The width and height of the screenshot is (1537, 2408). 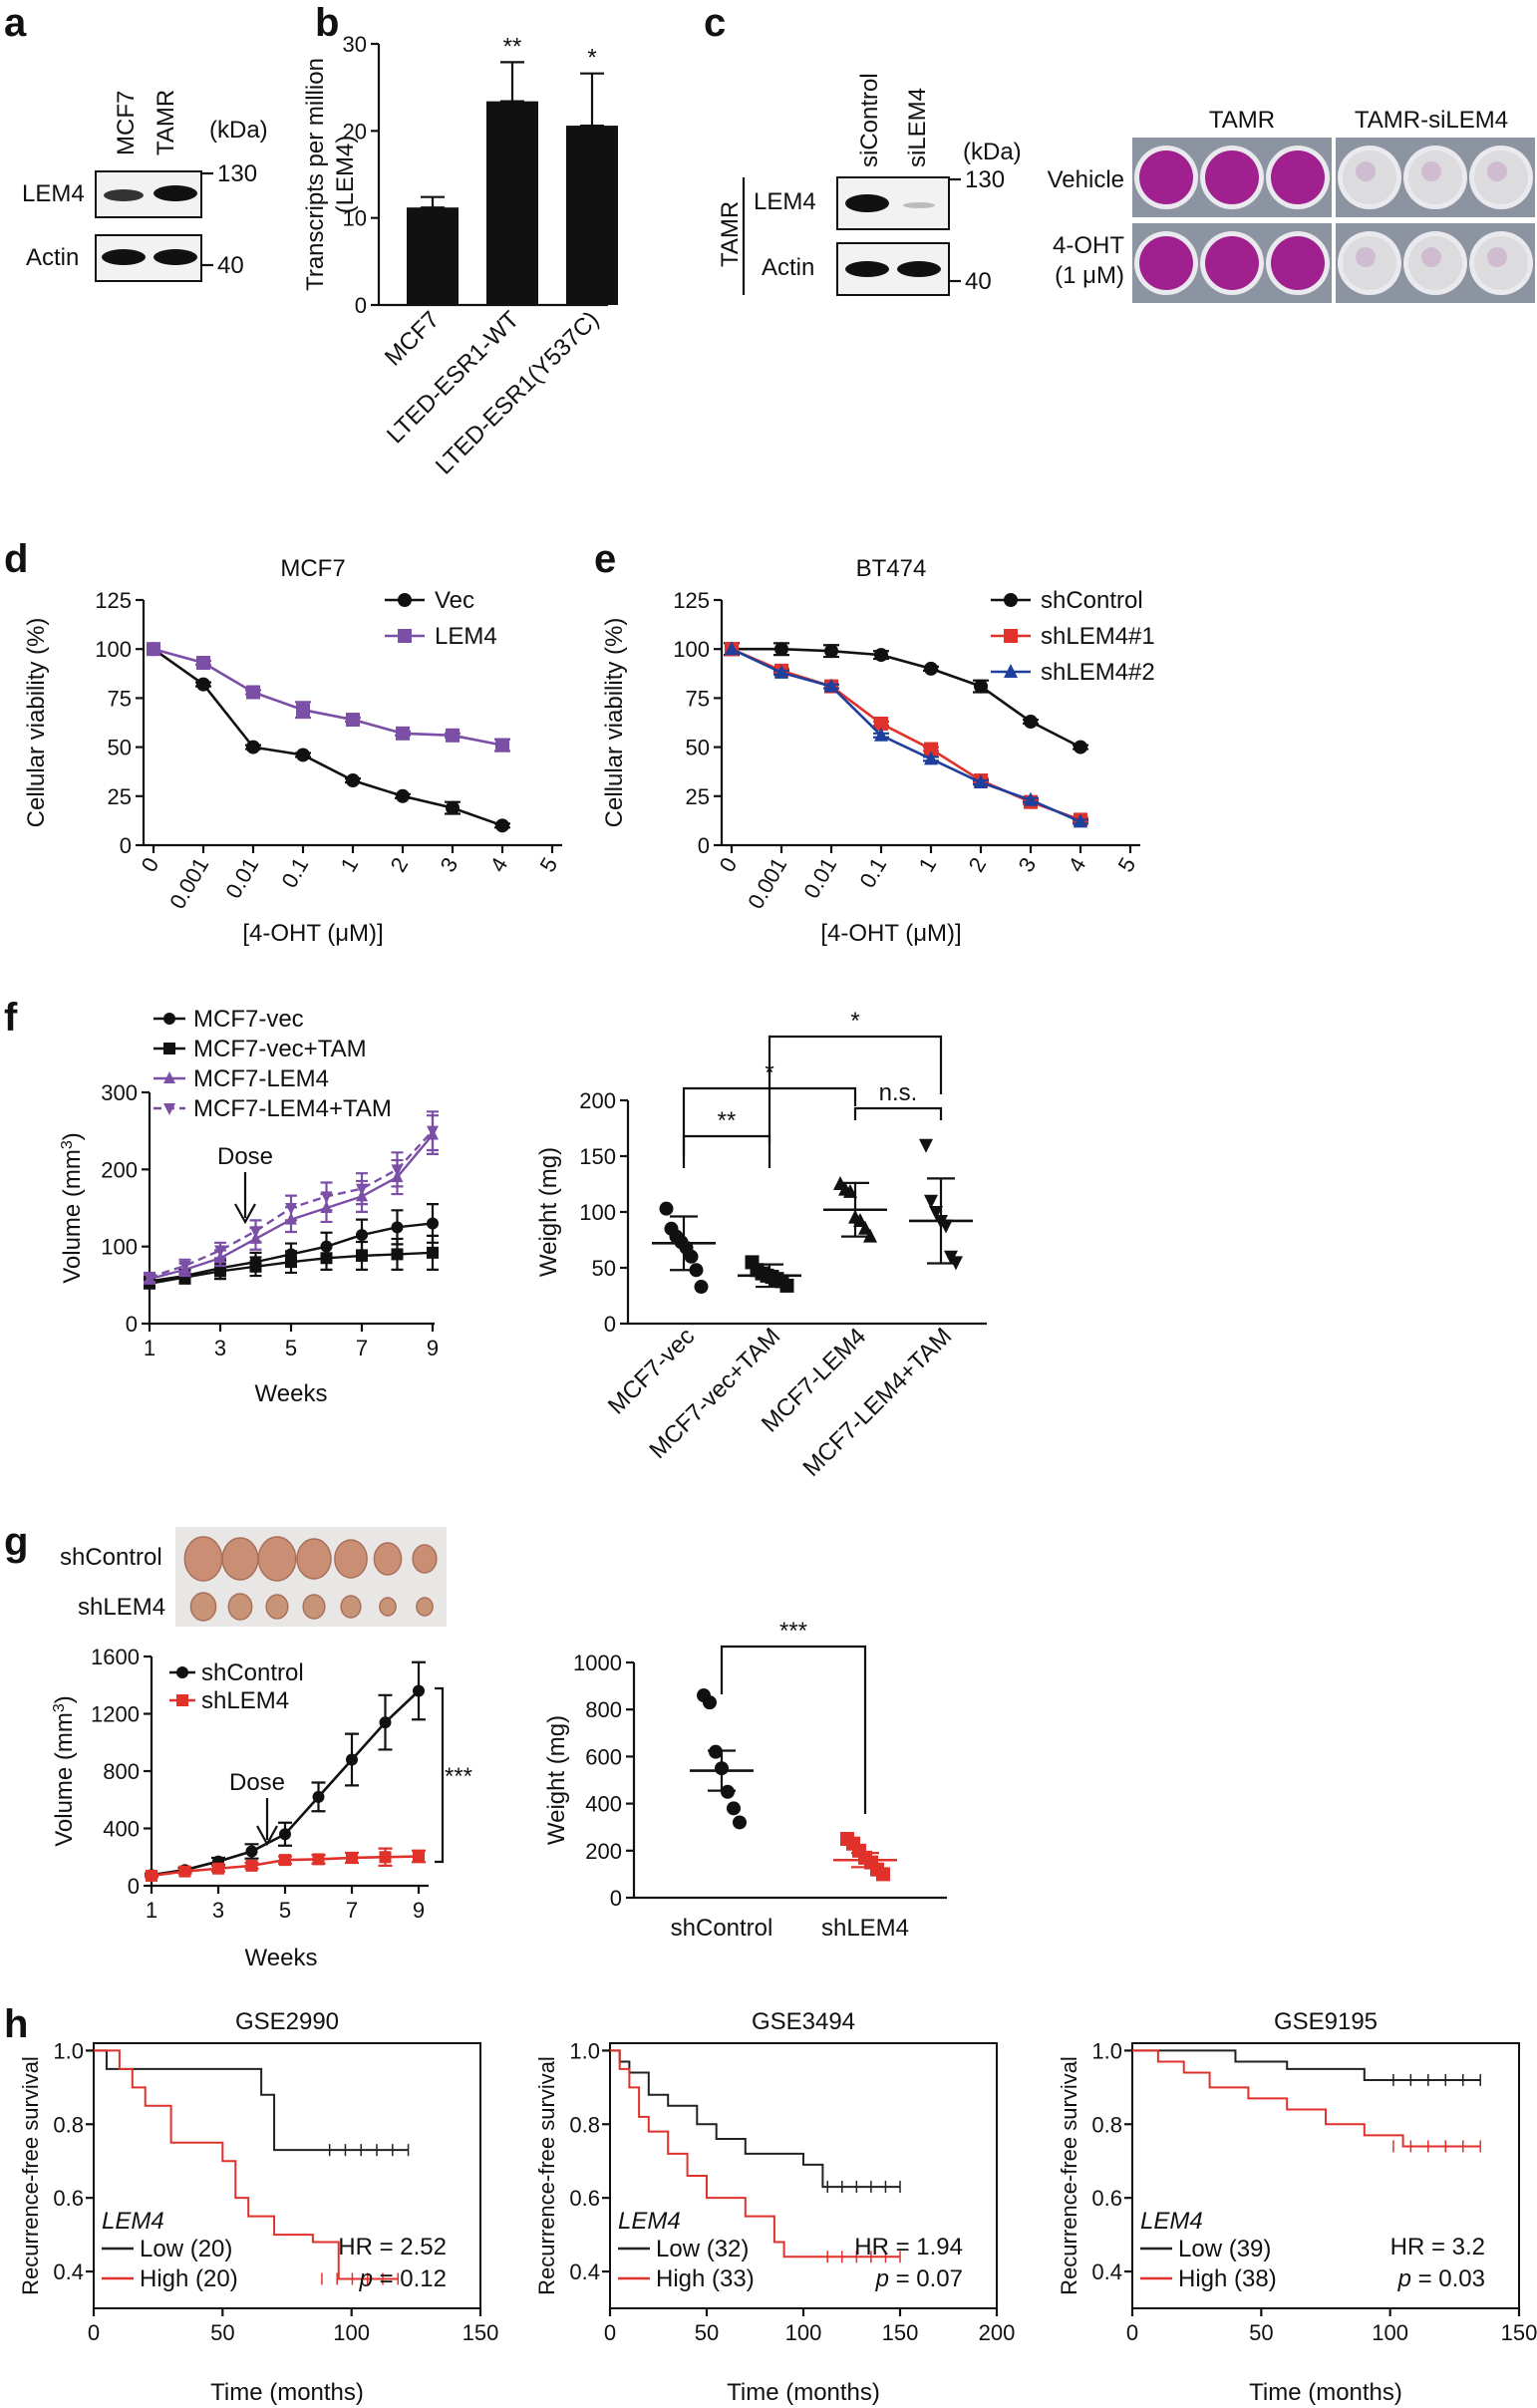 I want to click on significance-label: **, so click(x=727, y=1120).